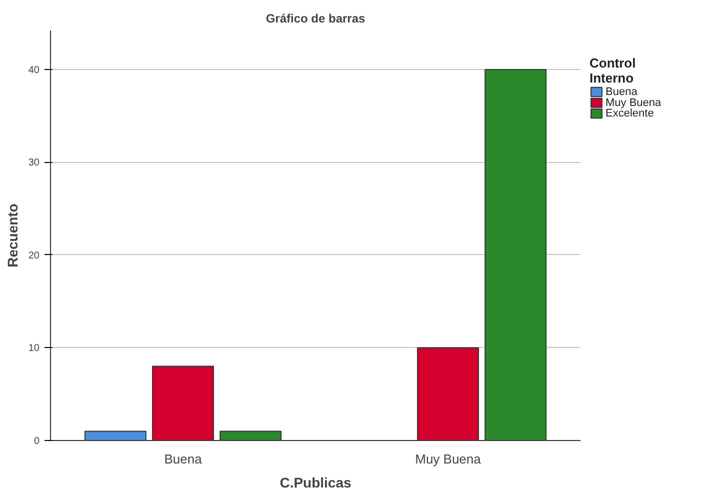 The height and width of the screenshot is (499, 713). I want to click on chart-title: Gráfico de barras, so click(316, 19).